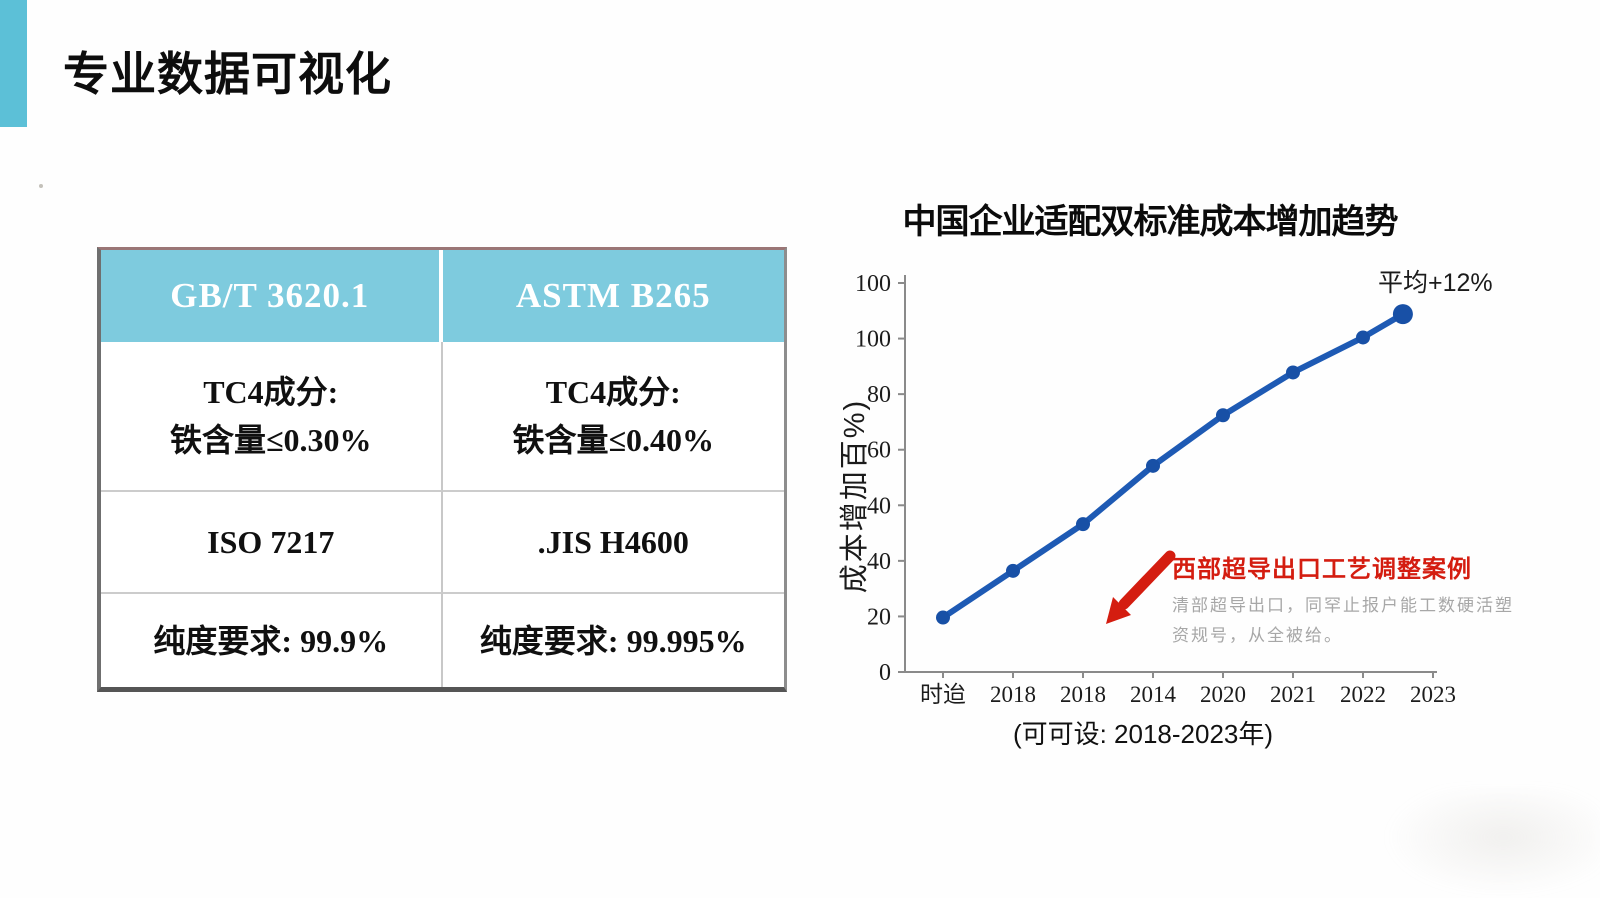  Describe the element at coordinates (1147, 580) in the screenshot. I see `callout-arrow-shaft` at that location.